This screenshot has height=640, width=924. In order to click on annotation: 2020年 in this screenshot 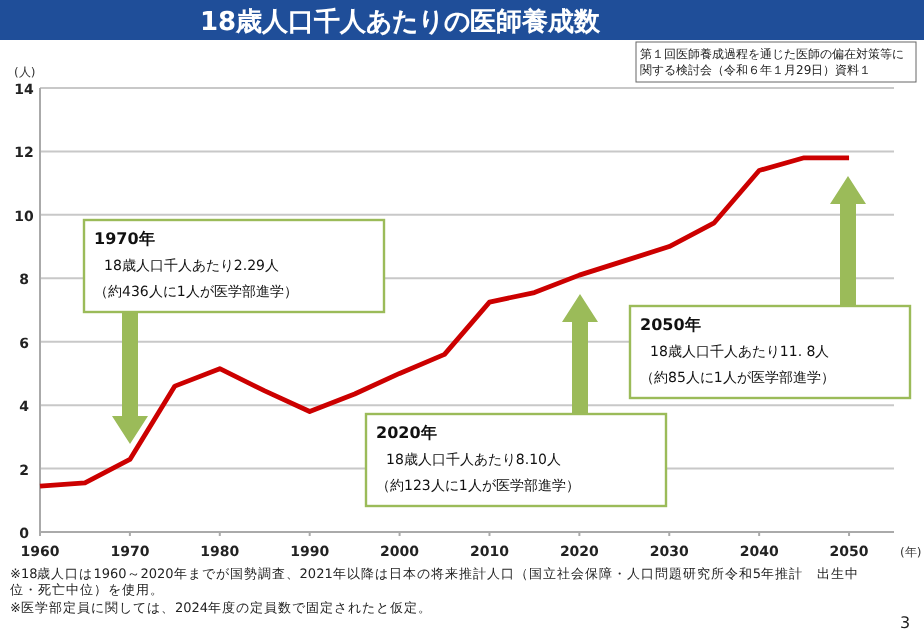, I will do `click(406, 433)`.